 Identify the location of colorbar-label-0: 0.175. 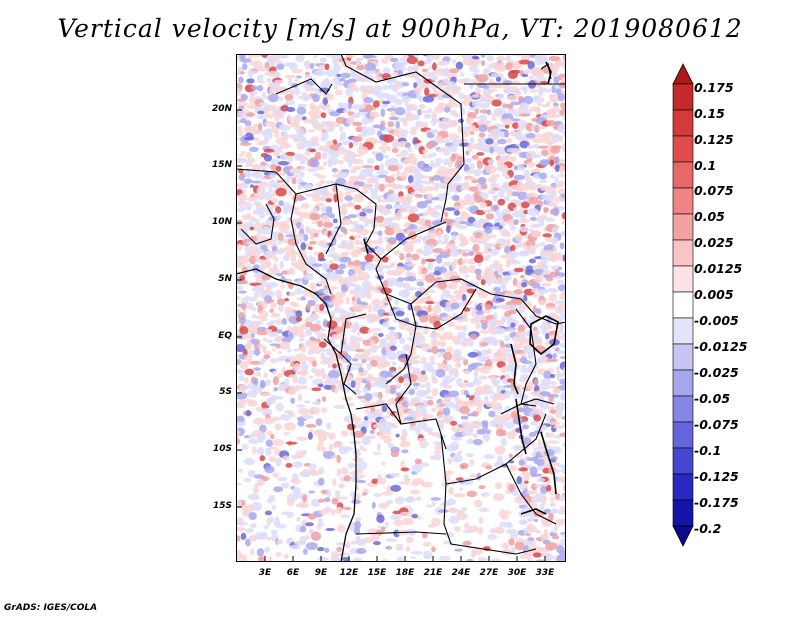
(714, 87).